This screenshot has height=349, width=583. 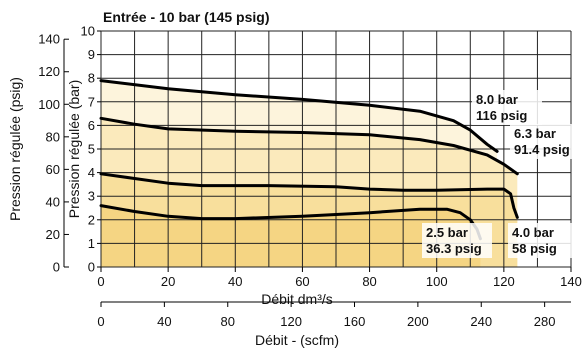 What do you see at coordinates (164, 321) in the screenshot?
I see `x-tick-label-scfm: 40` at bounding box center [164, 321].